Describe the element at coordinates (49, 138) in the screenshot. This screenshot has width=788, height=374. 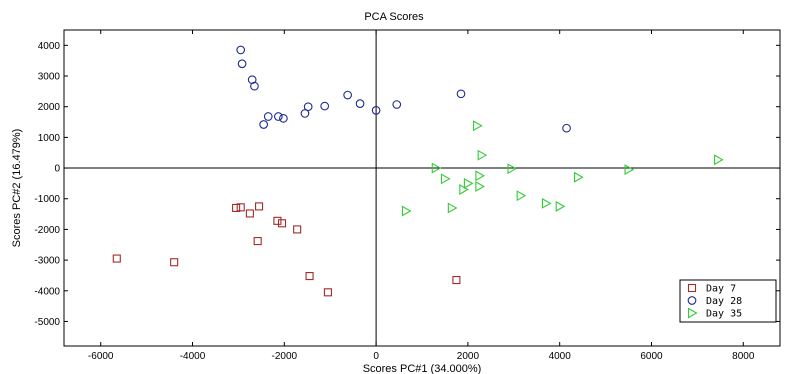
I see `y-tick-label: 1000` at that location.